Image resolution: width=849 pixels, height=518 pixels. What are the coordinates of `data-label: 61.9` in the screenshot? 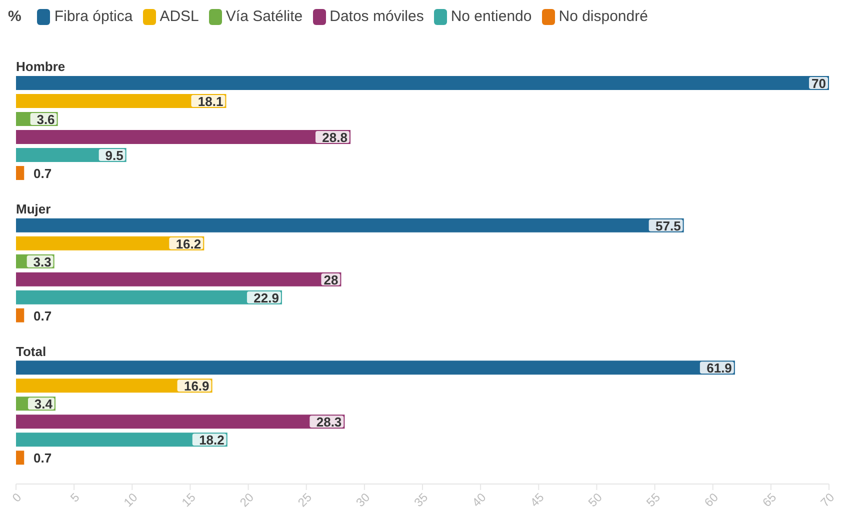 It's located at (719, 368).